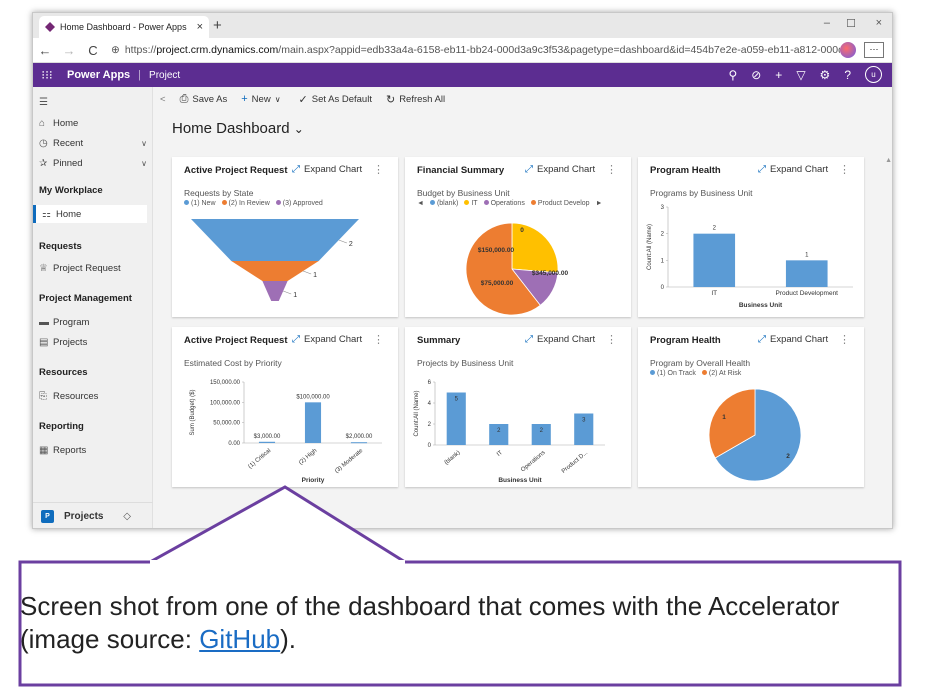 This screenshot has height=697, width=929. I want to click on refresh-button: C, so click(93, 50).